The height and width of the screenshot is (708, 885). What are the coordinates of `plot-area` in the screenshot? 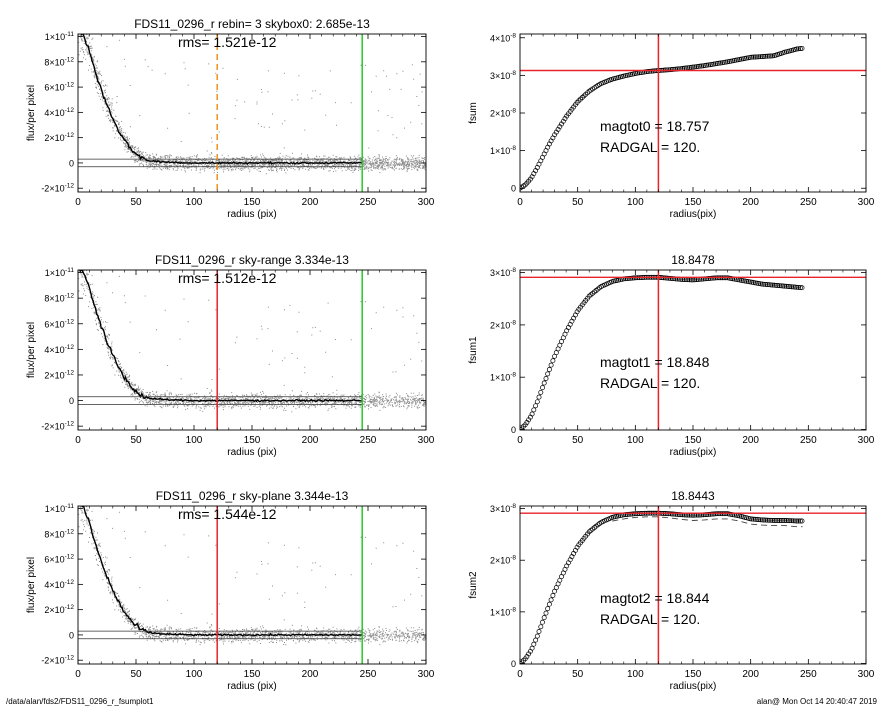 It's located at (693, 350).